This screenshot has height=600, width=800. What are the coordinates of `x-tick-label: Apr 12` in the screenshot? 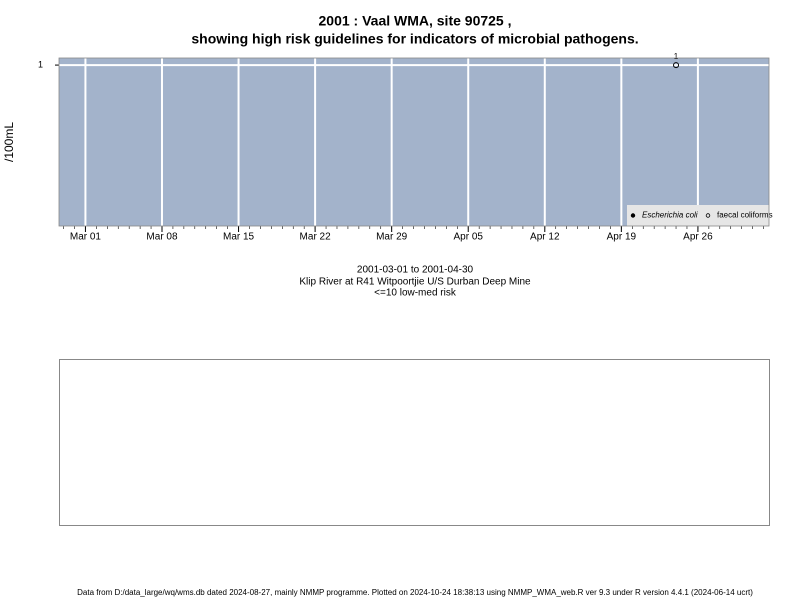 It's located at (545, 237).